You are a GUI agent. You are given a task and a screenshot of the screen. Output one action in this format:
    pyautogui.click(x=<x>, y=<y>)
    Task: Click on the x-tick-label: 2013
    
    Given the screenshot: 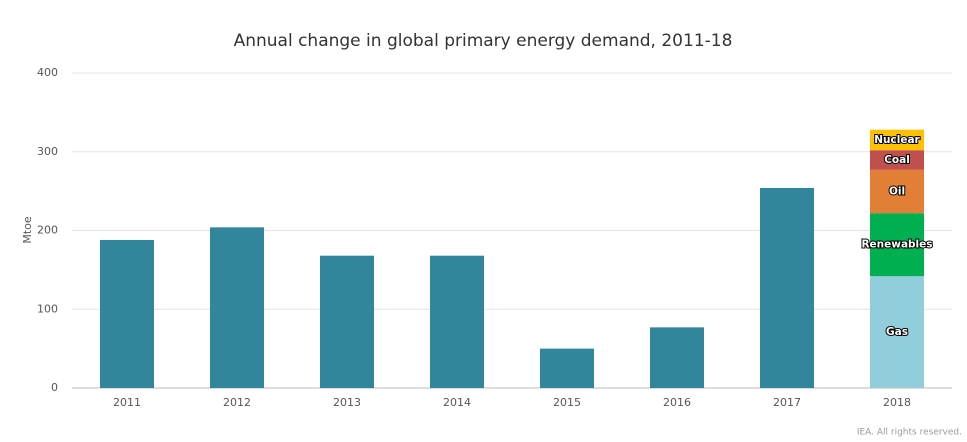 What is the action you would take?
    pyautogui.click(x=347, y=402)
    